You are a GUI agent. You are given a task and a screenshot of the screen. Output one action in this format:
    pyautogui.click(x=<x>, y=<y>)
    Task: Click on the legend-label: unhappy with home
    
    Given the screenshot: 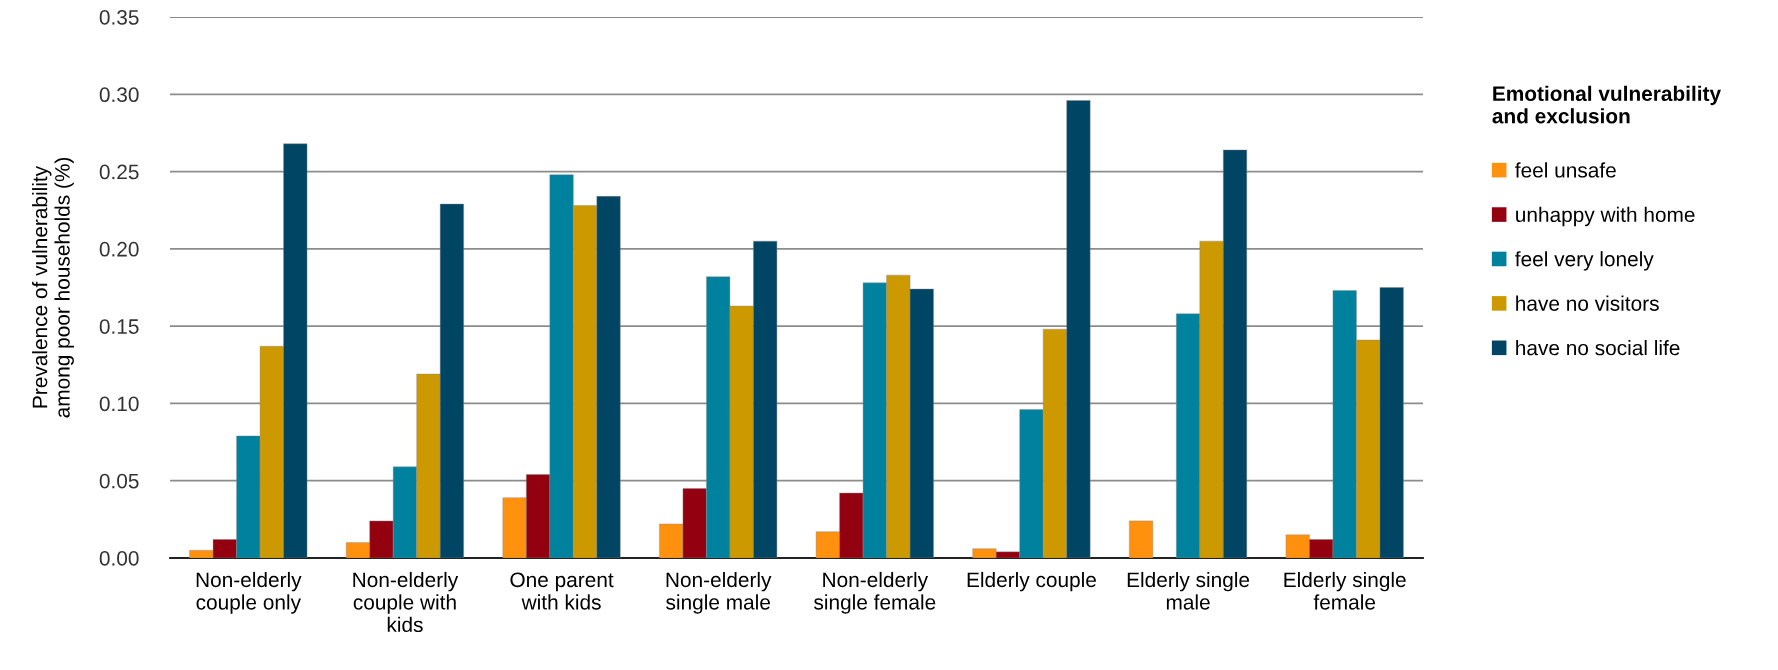 What is the action you would take?
    pyautogui.click(x=1605, y=216)
    